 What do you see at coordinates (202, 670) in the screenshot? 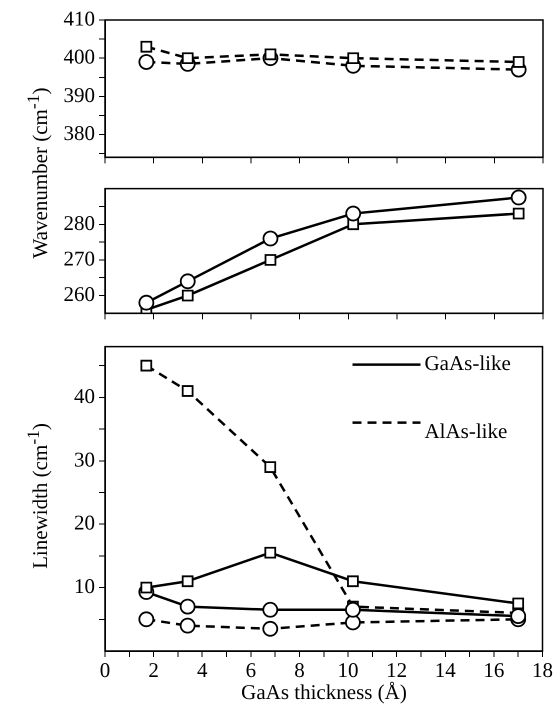
I see `x-tick-label: 4` at bounding box center [202, 670].